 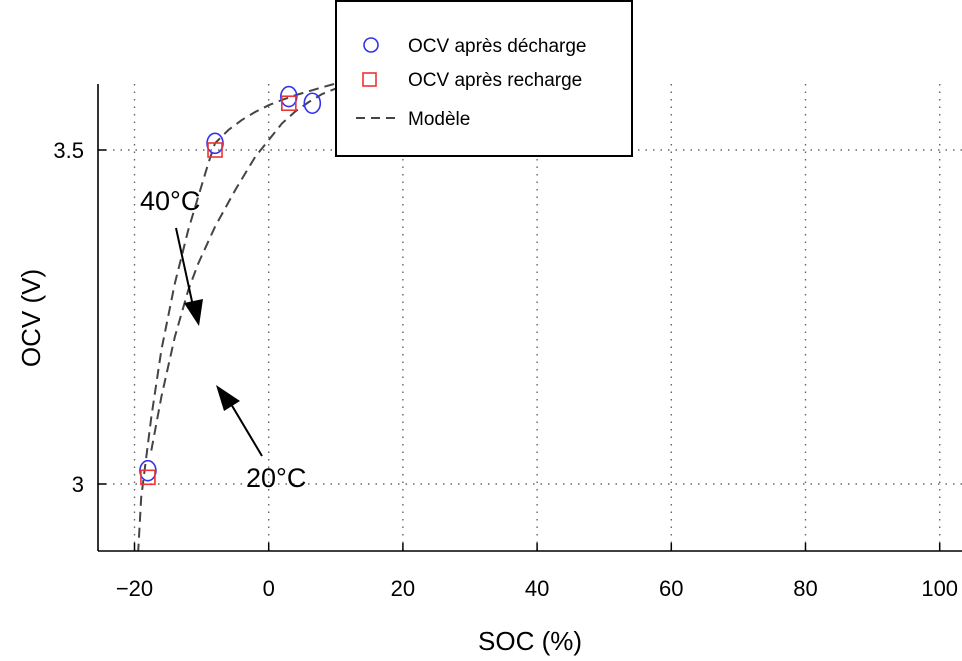 I want to click on annotation-20c-arrowhead-icon, so click(x=228, y=398).